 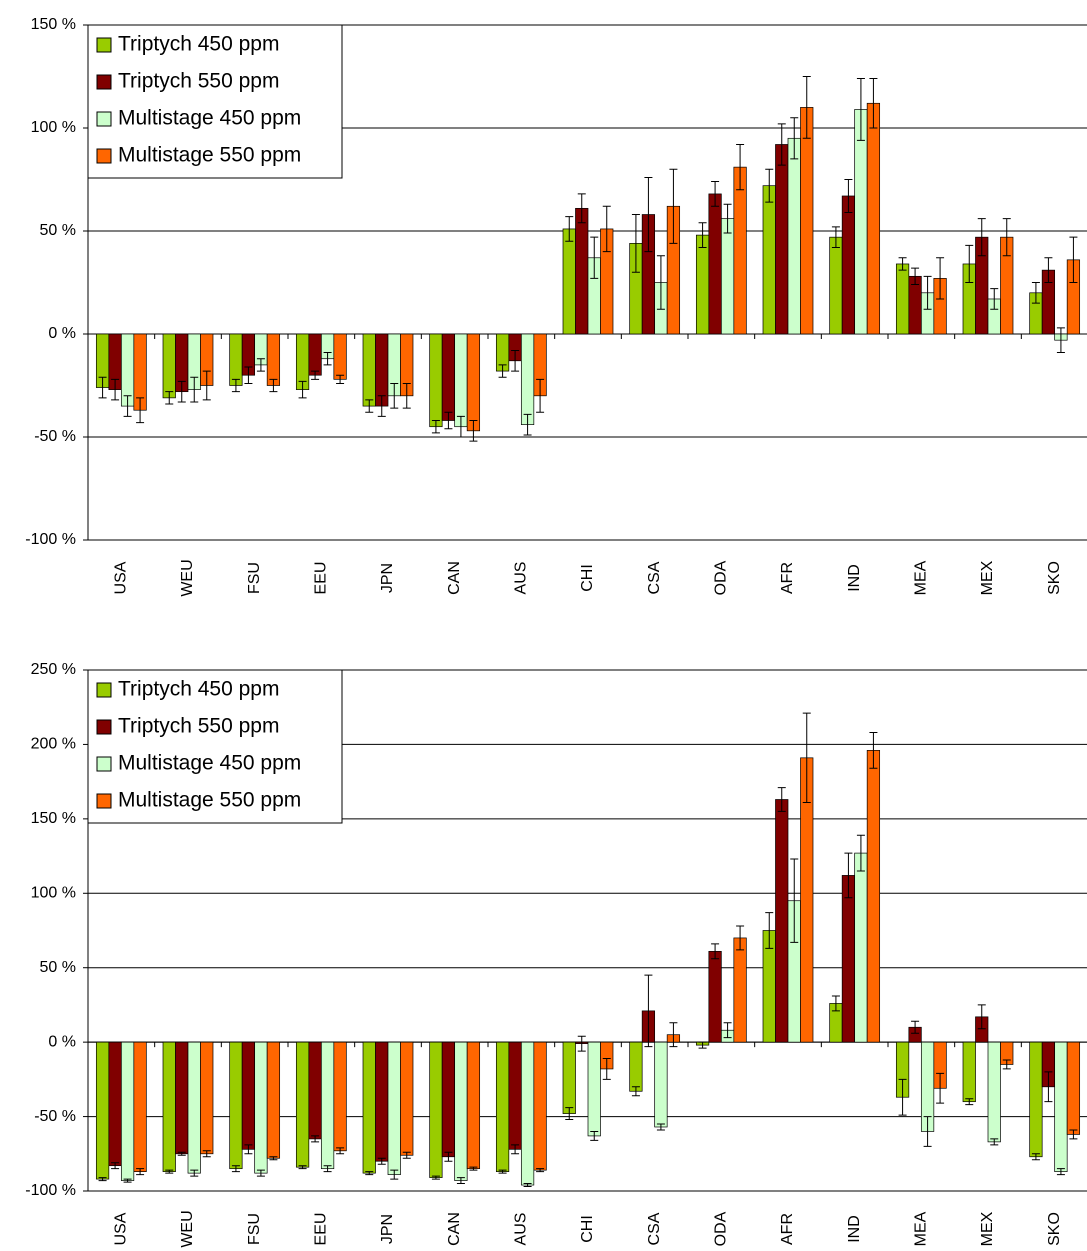 I want to click on legend-box, so click(x=215, y=101).